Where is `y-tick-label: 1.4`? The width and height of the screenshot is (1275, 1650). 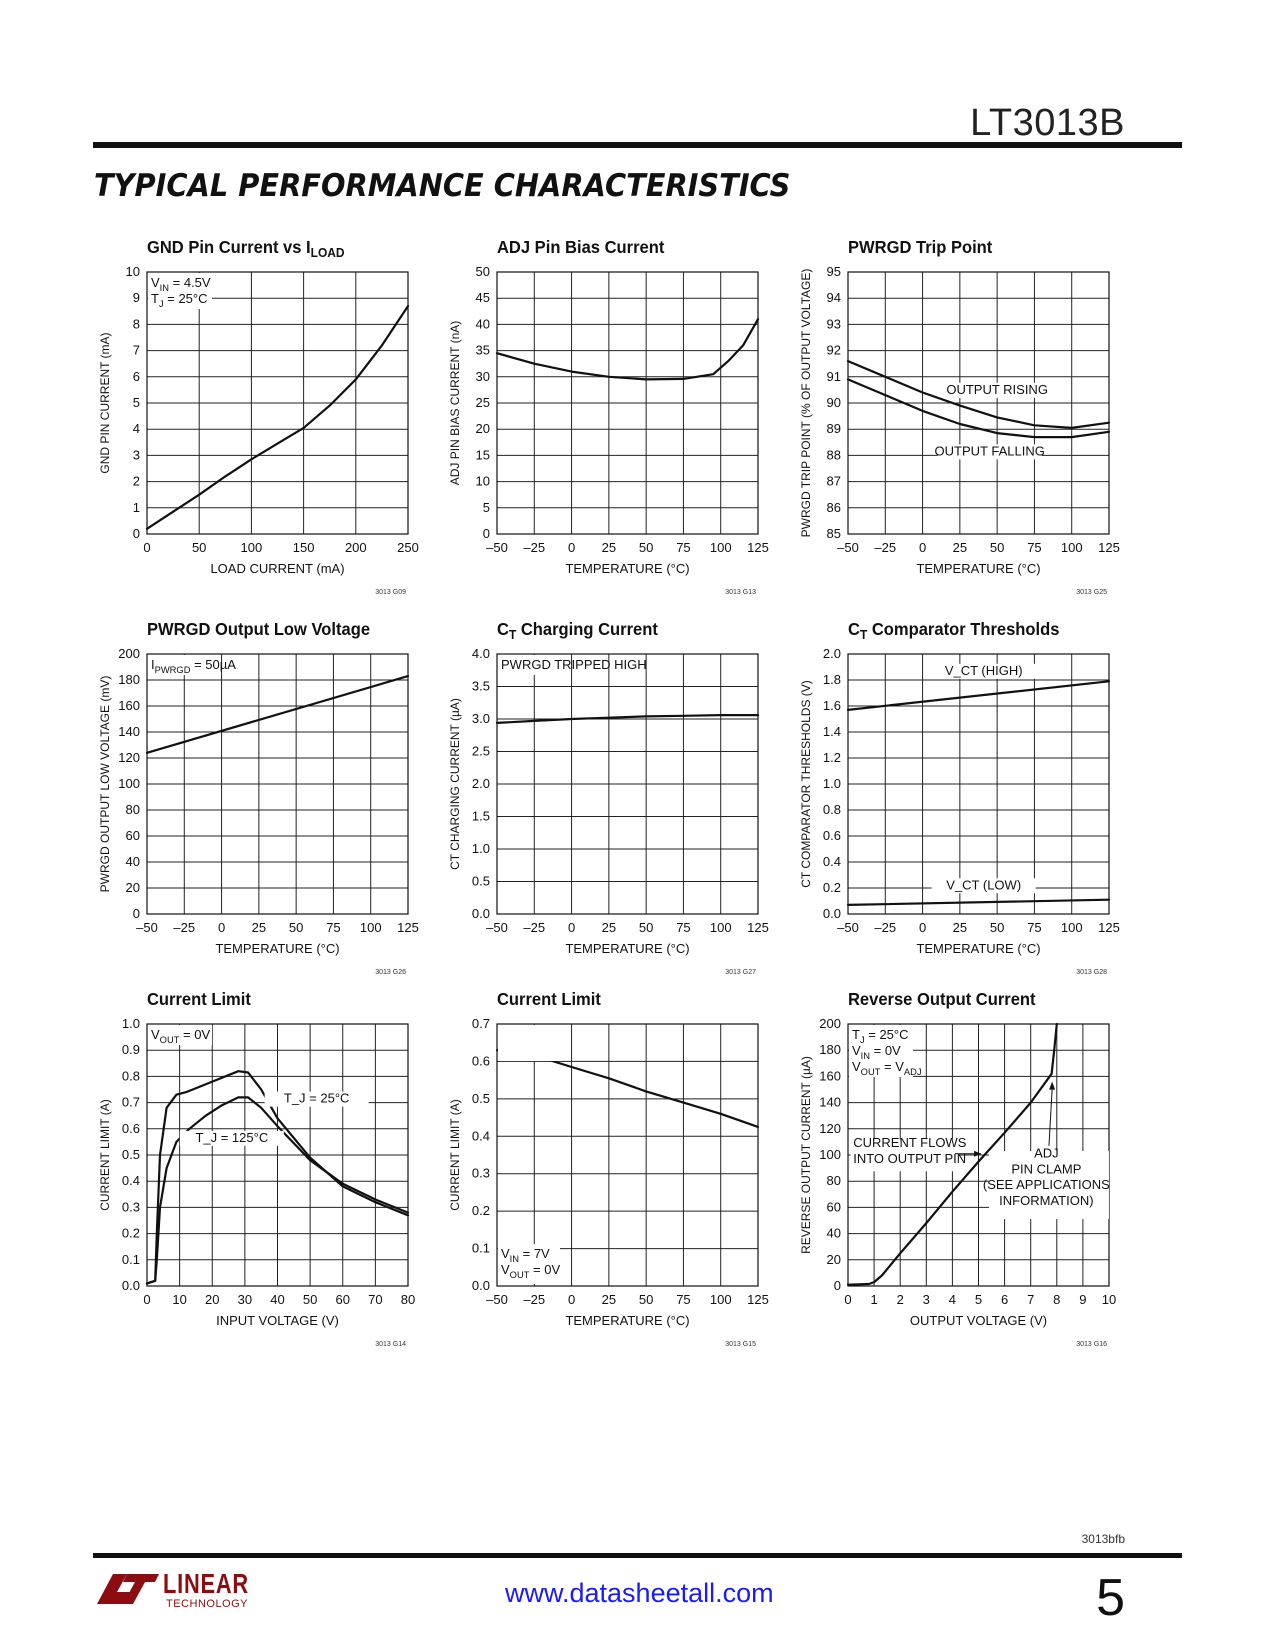
y-tick-label: 1.4 is located at coordinates (832, 731).